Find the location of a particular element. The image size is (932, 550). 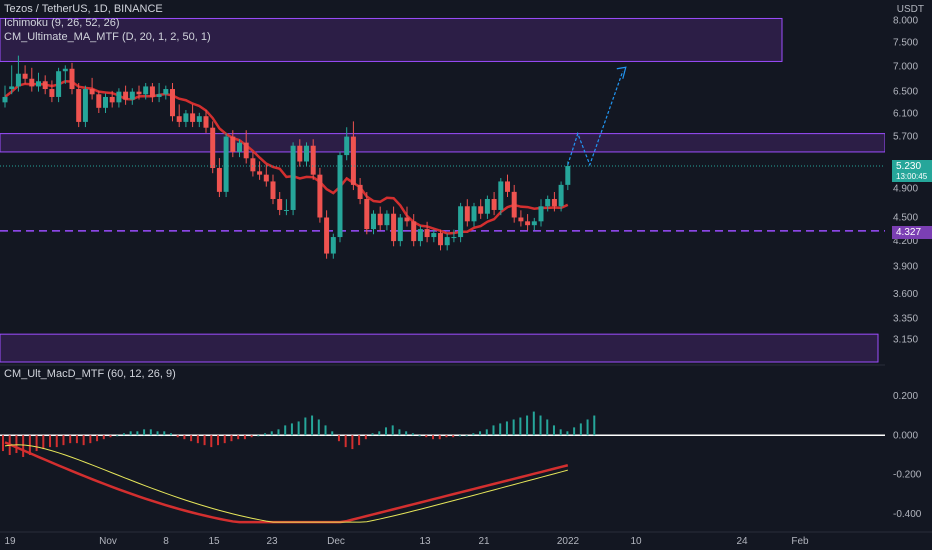

chart-legend-title: Tezos / TetherUS, 1D, BINANCE is located at coordinates (86, 9).